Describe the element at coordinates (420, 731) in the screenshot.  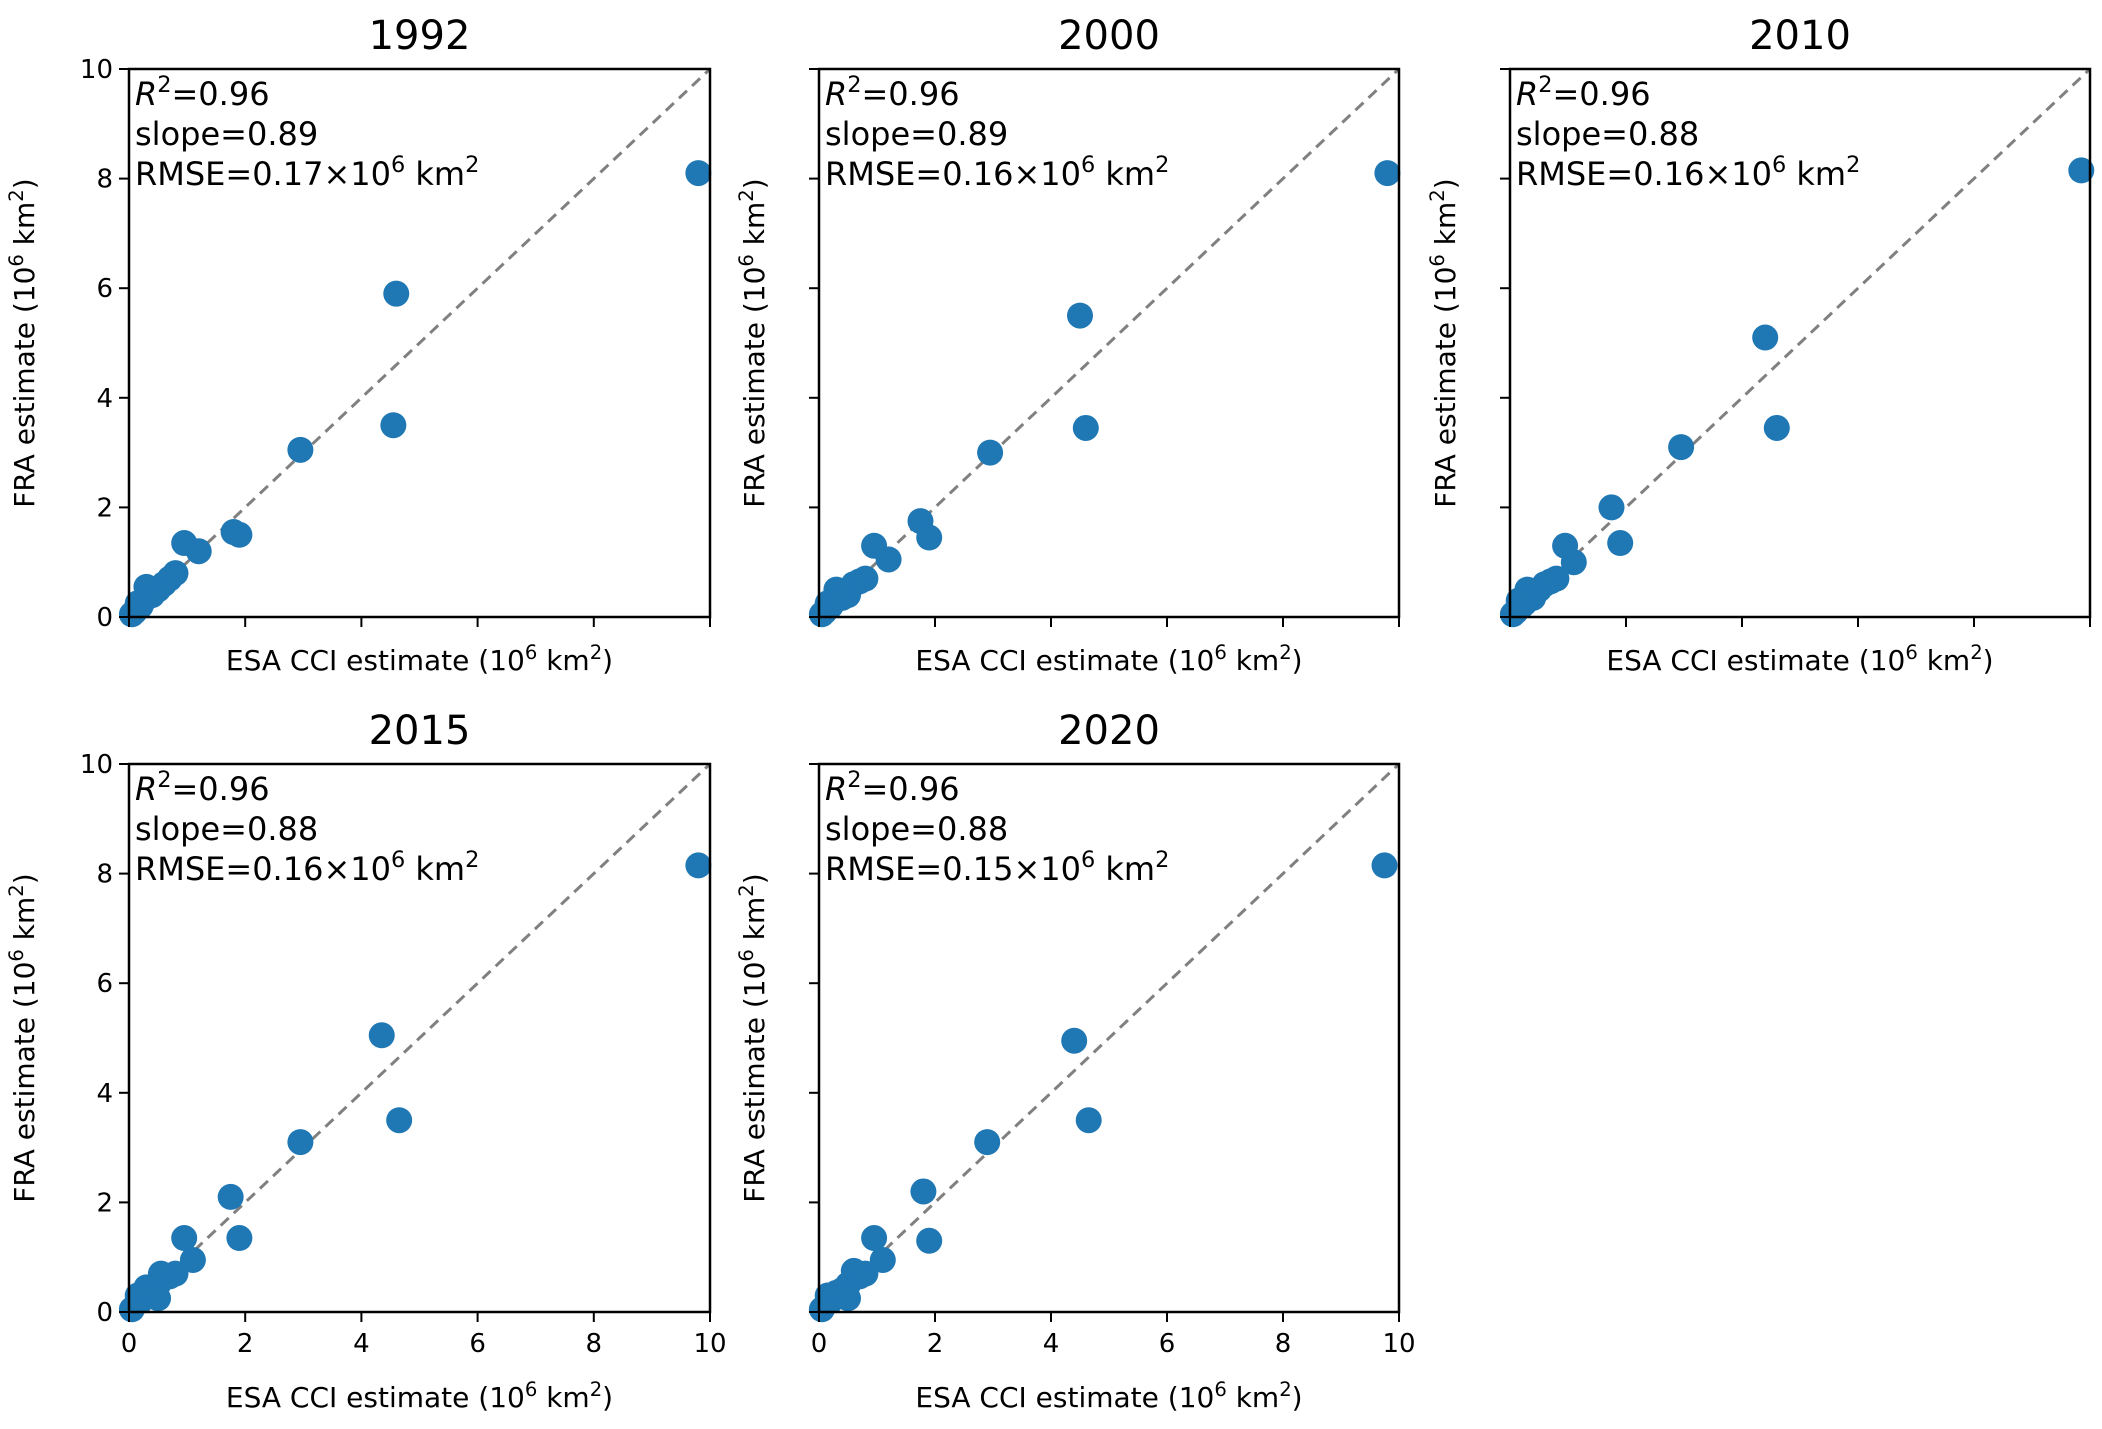
I see `panel-title: 2015` at that location.